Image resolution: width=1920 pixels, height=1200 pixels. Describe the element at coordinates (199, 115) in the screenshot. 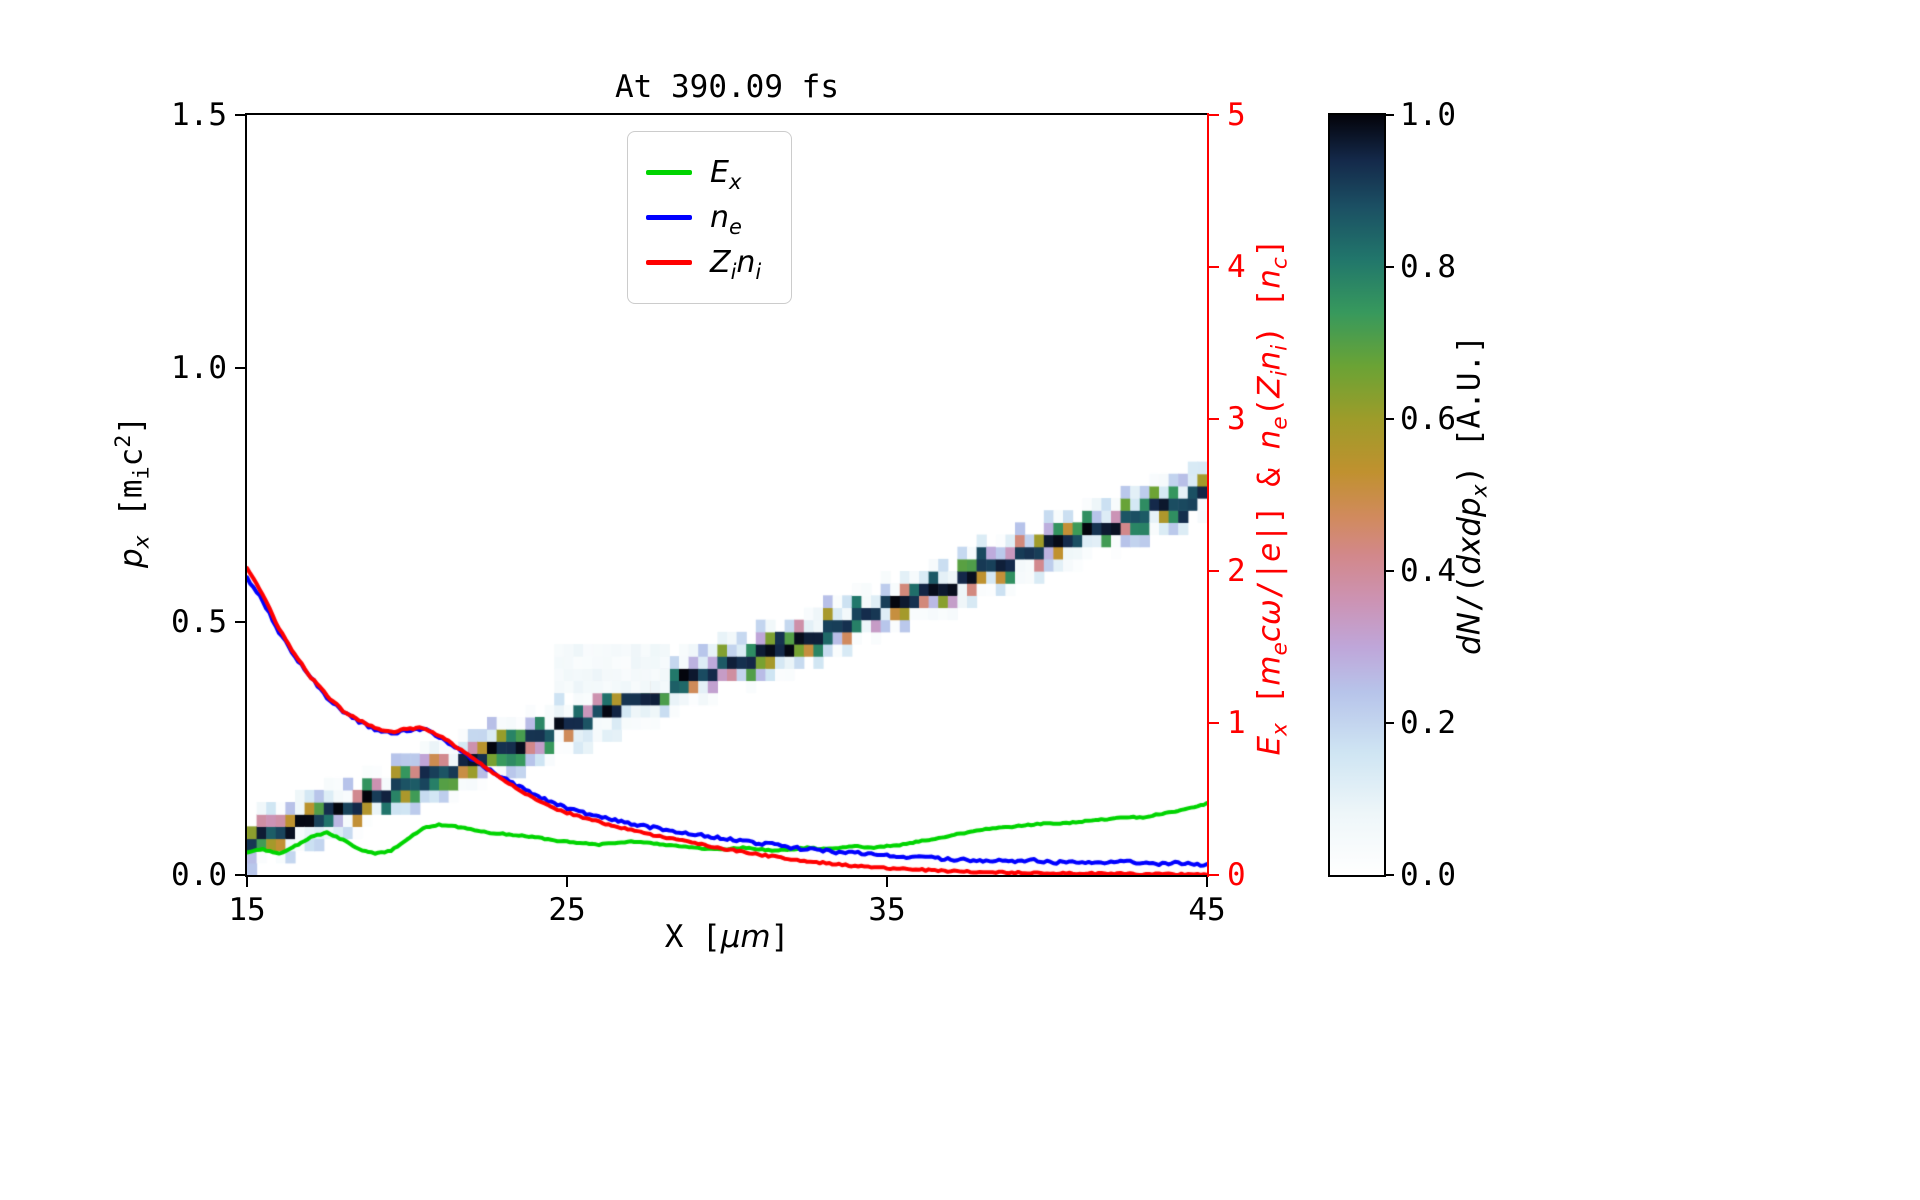

I see `left-y-tick-label: 1.5` at that location.